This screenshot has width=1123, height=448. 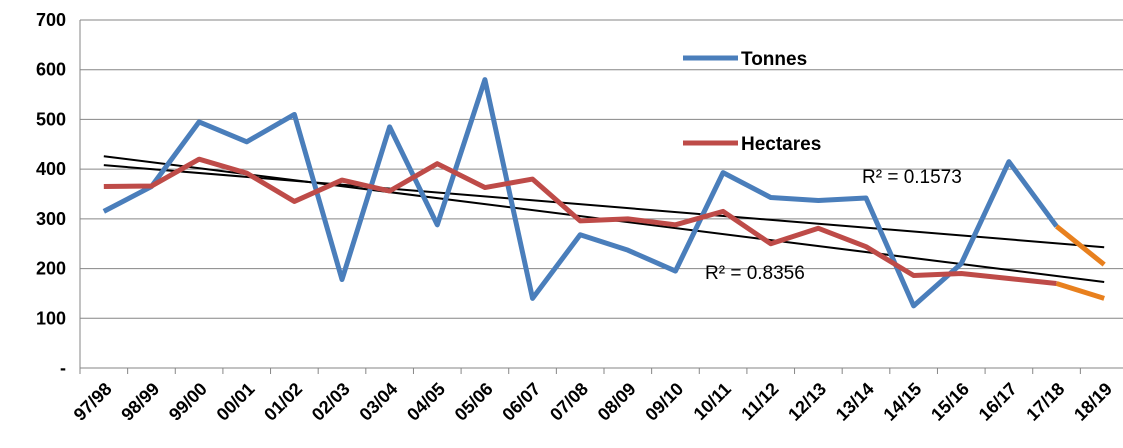 What do you see at coordinates (236, 402) in the screenshot?
I see `x-tick-label: 00/01` at bounding box center [236, 402].